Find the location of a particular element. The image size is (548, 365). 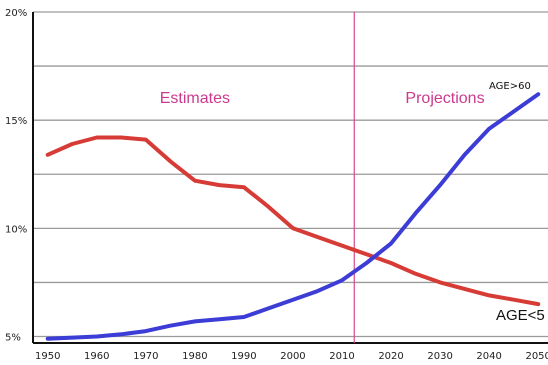

y-tick-label: 20% is located at coordinates (16, 13).